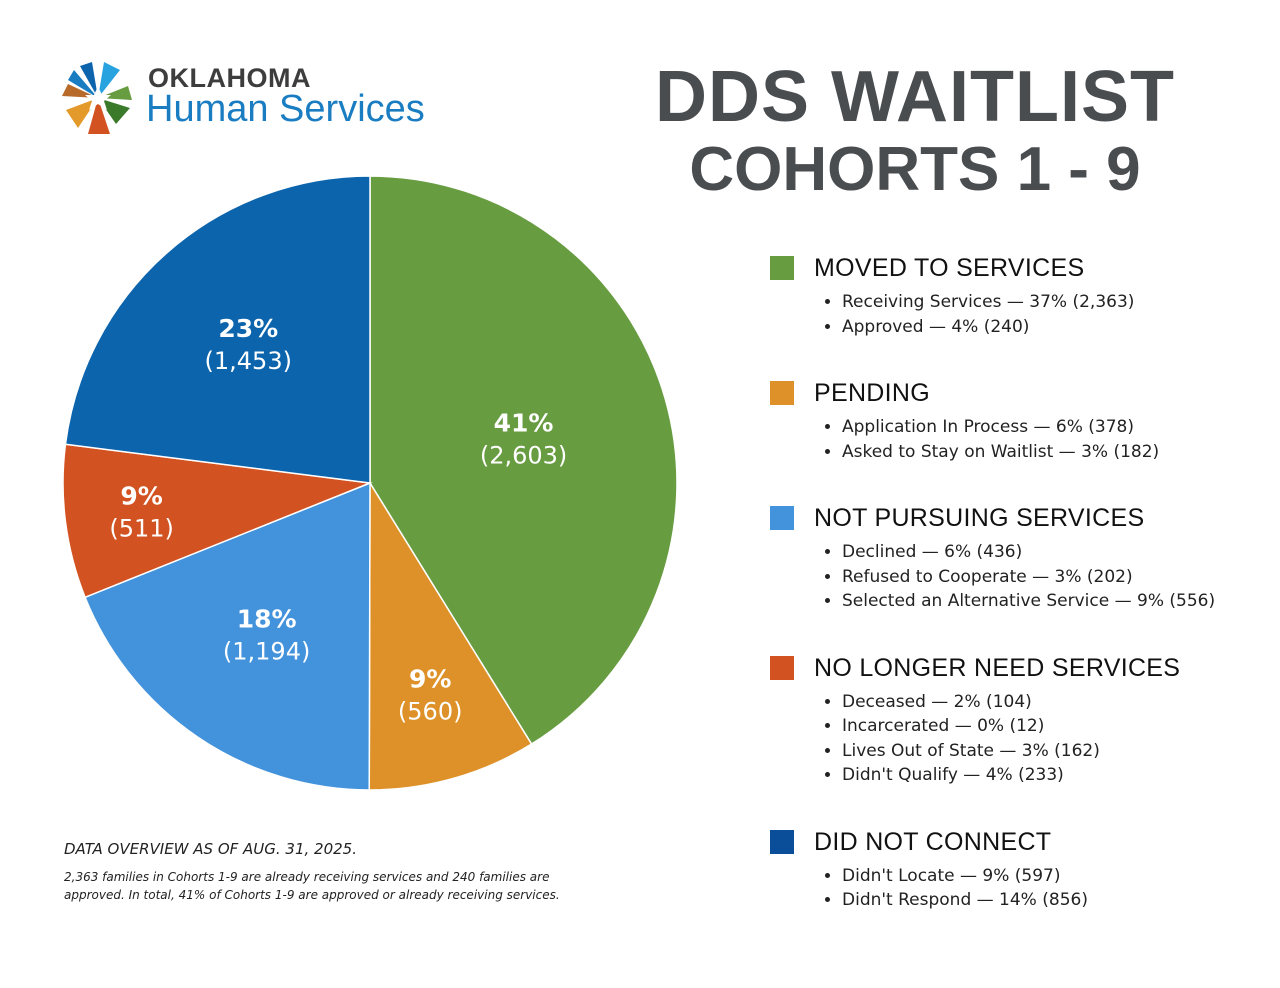  Describe the element at coordinates (915, 169) in the screenshot. I see `page-subtitle: COHORTS 1 - 9` at that location.